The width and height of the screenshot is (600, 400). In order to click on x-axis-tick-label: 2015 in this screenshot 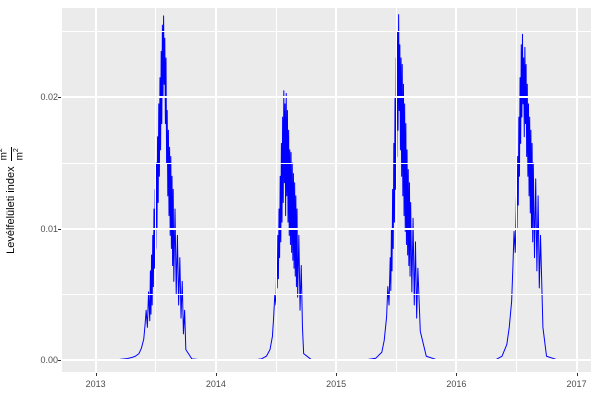, I will do `click(336, 384)`.